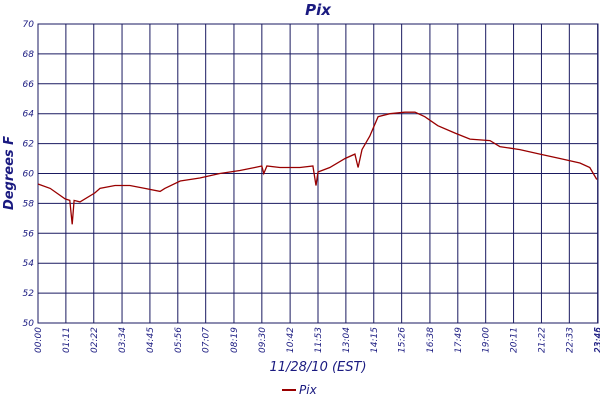 The image size is (600, 400). What do you see at coordinates (29, 145) in the screenshot?
I see `y-tick-label: 62` at bounding box center [29, 145].